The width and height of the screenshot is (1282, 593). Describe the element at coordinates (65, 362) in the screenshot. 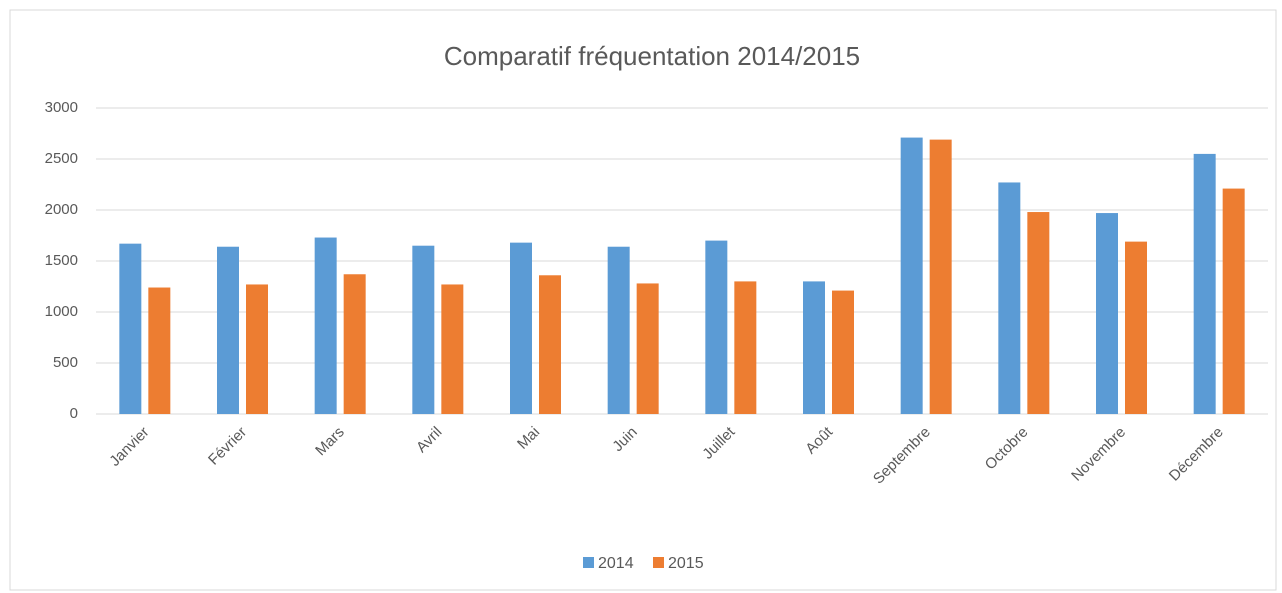

I see `y-tick-label: 500` at that location.